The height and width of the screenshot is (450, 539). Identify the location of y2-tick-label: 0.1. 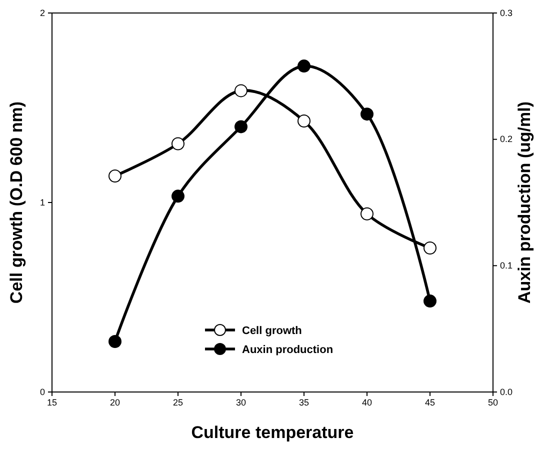
(506, 265).